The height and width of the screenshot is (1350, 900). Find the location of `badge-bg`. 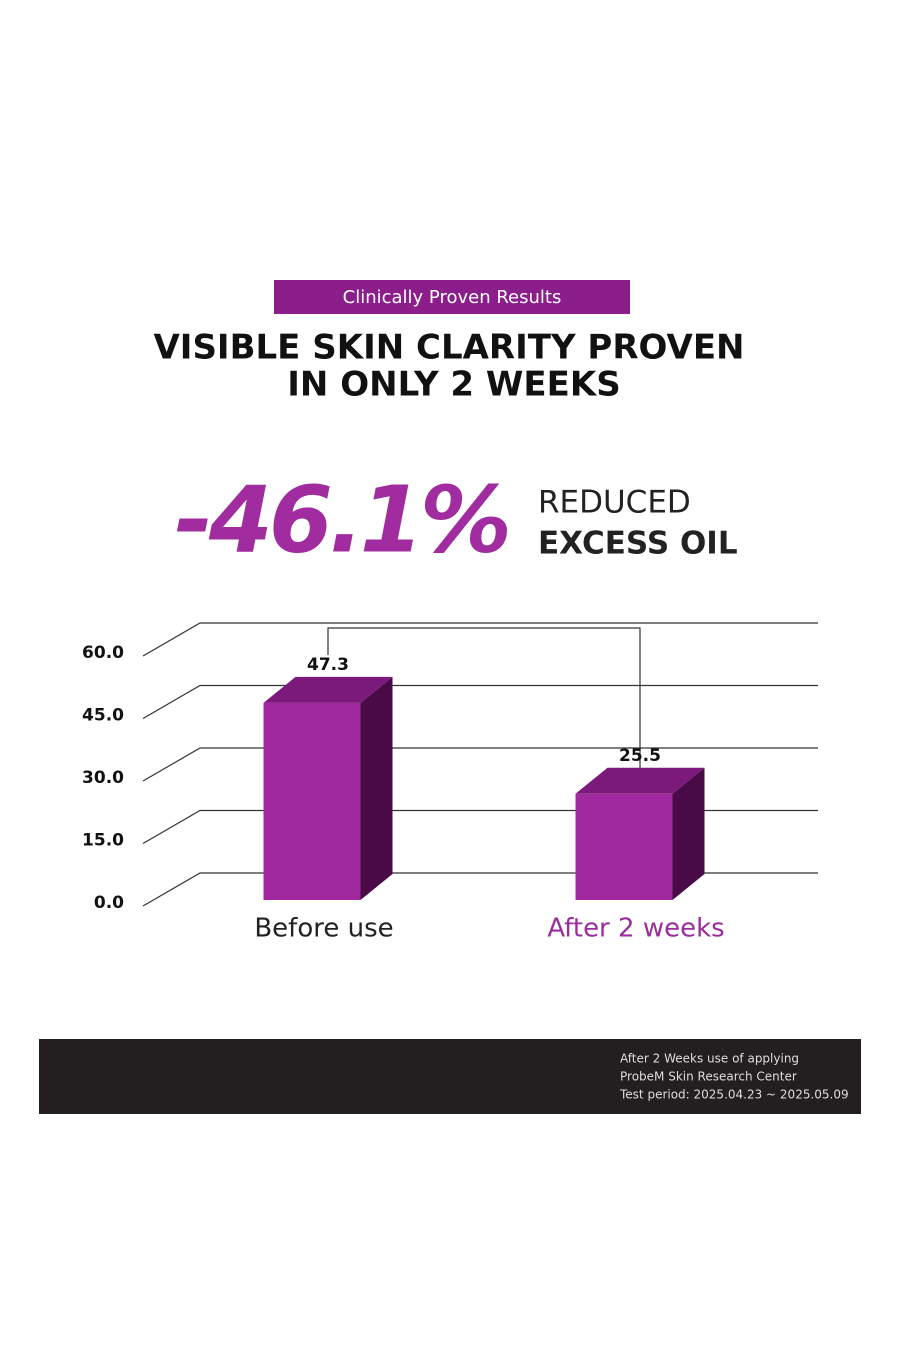

badge-bg is located at coordinates (452, 297).